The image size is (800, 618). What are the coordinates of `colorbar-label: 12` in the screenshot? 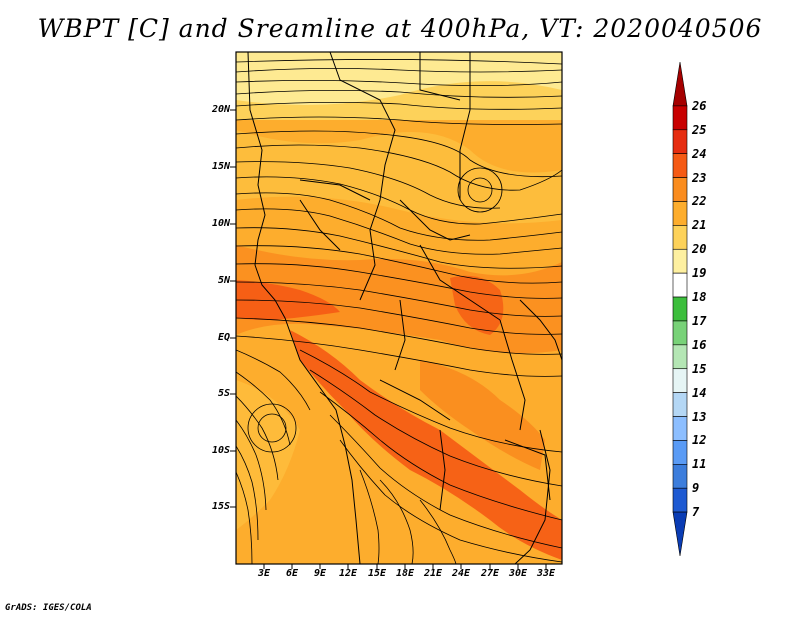 It's located at (699, 440).